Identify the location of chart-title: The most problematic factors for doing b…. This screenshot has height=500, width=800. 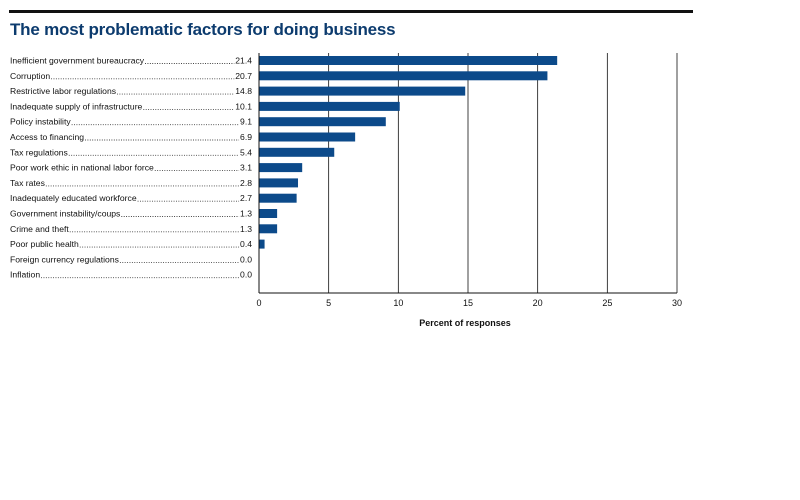
(203, 29).